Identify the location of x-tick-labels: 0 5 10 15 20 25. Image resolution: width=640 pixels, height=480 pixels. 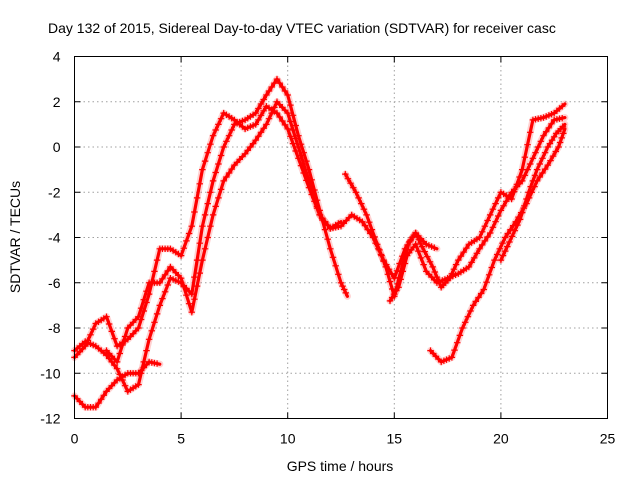
(343, 439).